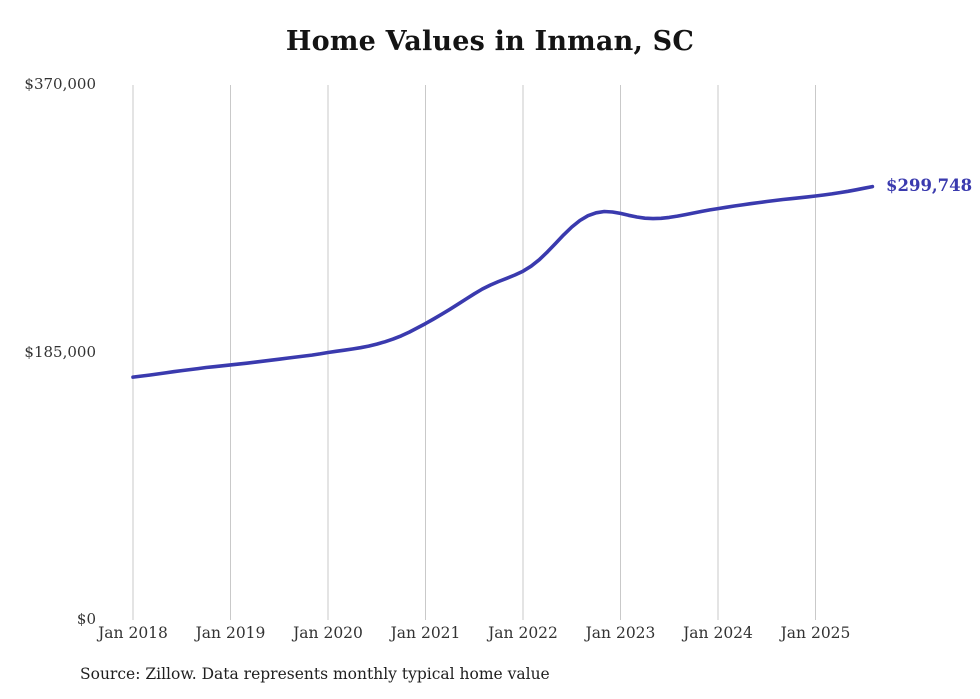 The width and height of the screenshot is (980, 699). Describe the element at coordinates (425, 633) in the screenshot. I see `x-tick-label: Jan 2021` at that location.